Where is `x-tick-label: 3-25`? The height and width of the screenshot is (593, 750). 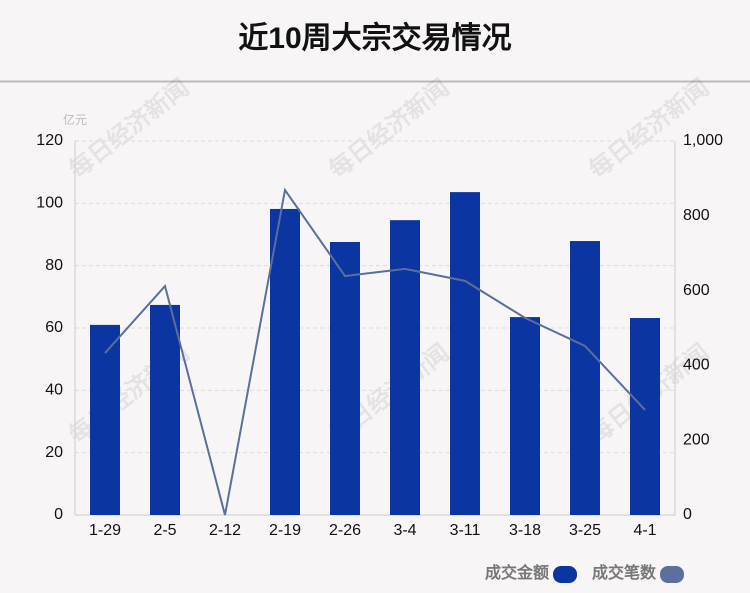 x-tick-label: 3-25 is located at coordinates (585, 530).